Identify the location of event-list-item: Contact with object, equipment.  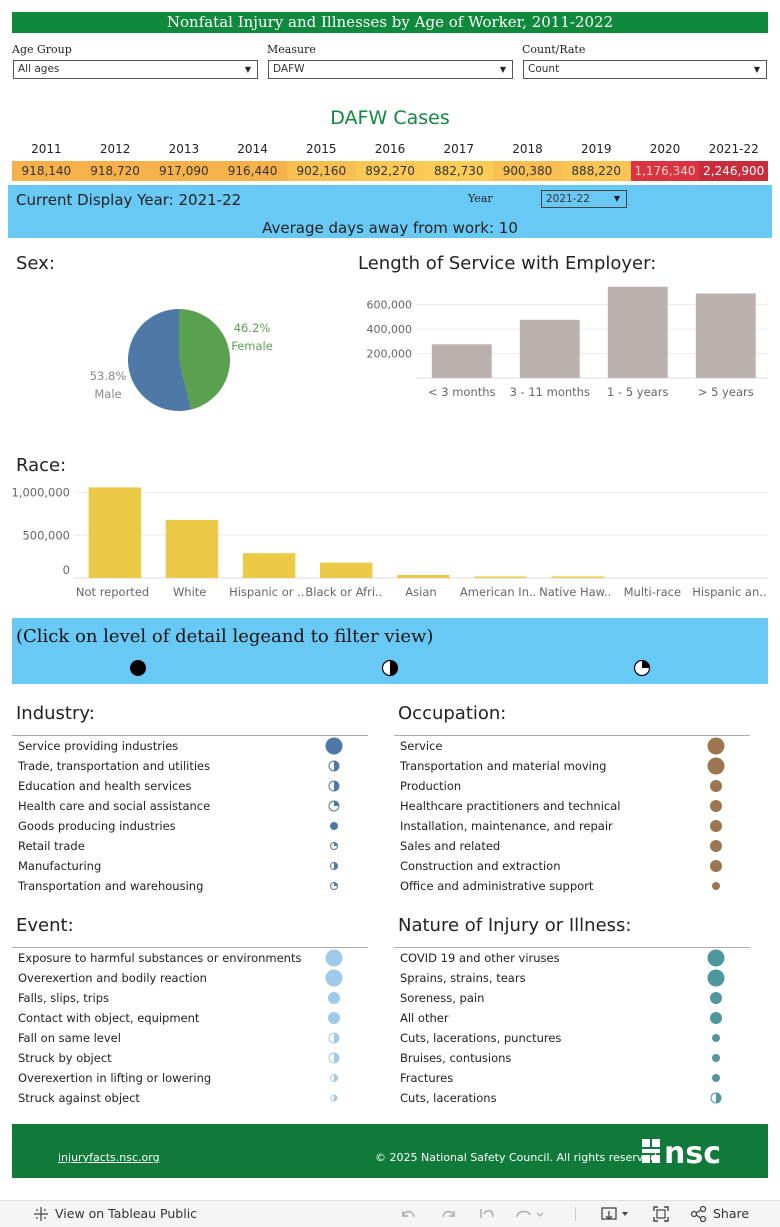
(186, 1018).